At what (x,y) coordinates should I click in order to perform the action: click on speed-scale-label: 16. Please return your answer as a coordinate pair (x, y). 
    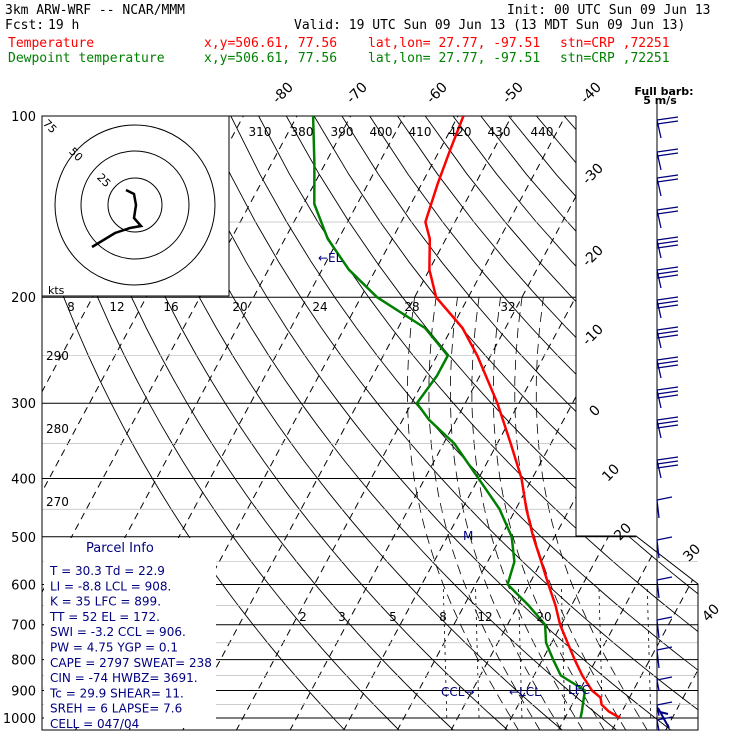
    Looking at the image, I should click on (170, 307).